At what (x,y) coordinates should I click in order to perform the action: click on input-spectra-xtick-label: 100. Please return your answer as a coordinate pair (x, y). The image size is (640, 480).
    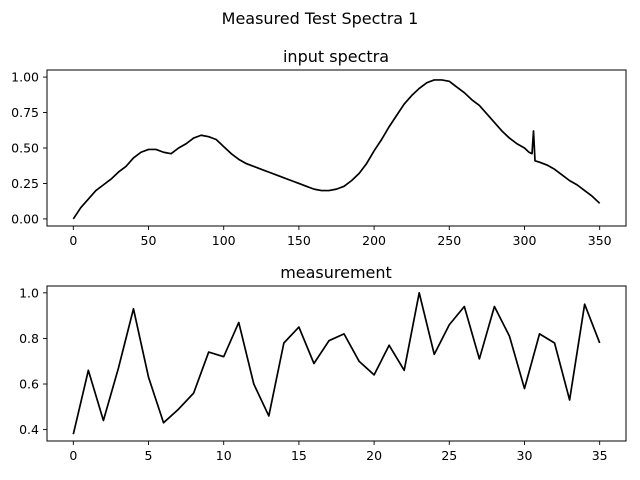
    Looking at the image, I should click on (224, 240).